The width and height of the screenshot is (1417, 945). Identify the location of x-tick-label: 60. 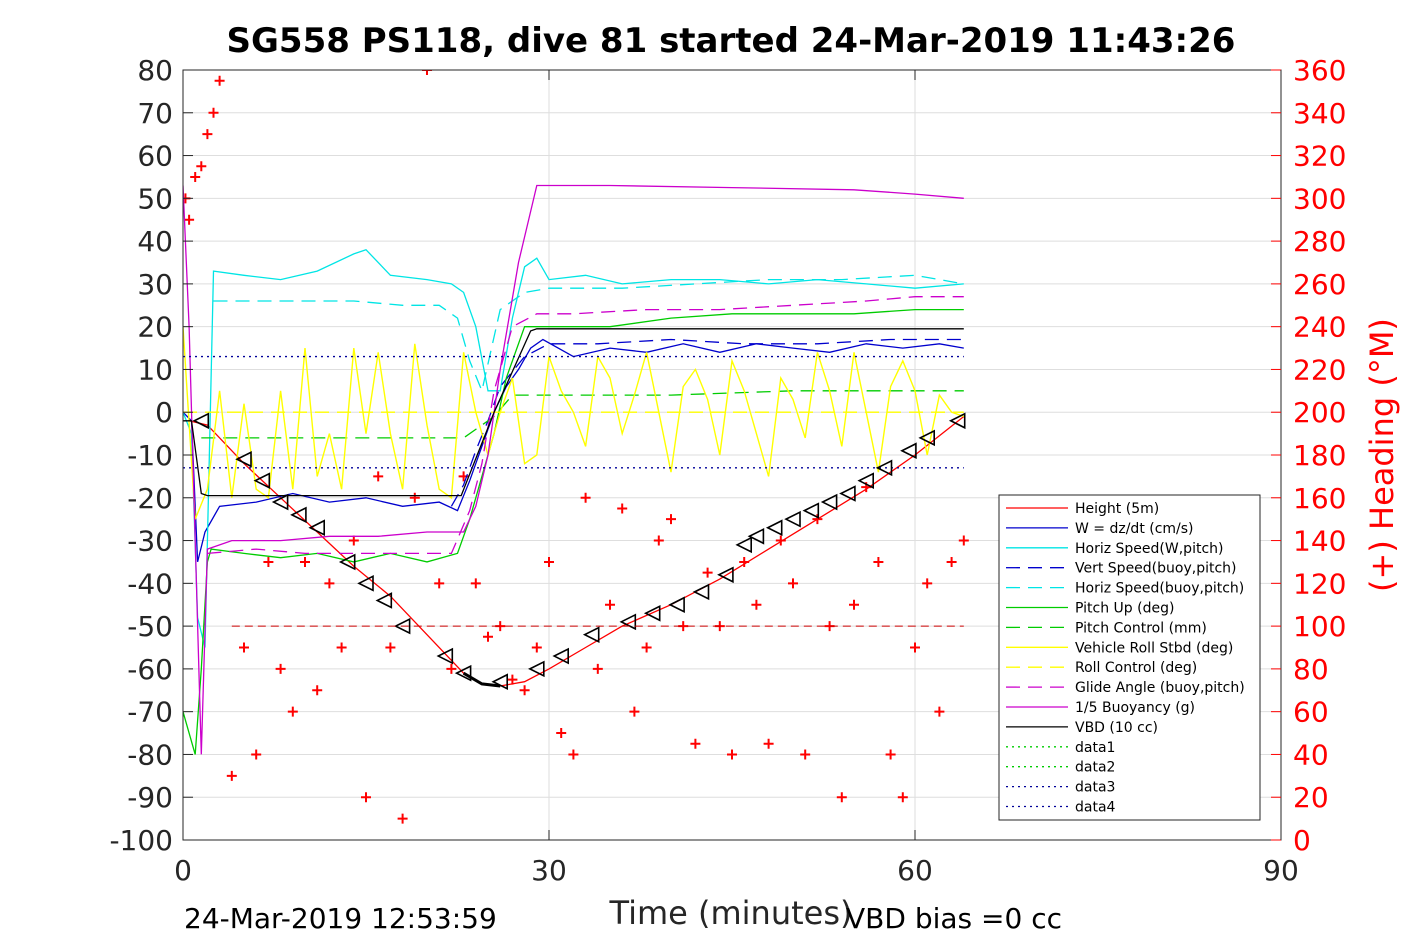
(915, 870).